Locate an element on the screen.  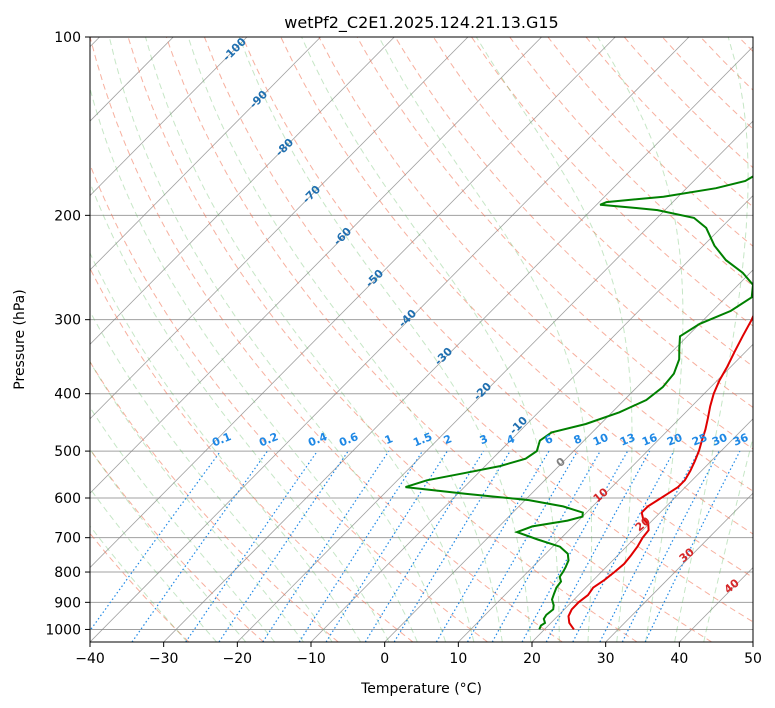
x-tick-label: −40 is located at coordinates (90, 659).